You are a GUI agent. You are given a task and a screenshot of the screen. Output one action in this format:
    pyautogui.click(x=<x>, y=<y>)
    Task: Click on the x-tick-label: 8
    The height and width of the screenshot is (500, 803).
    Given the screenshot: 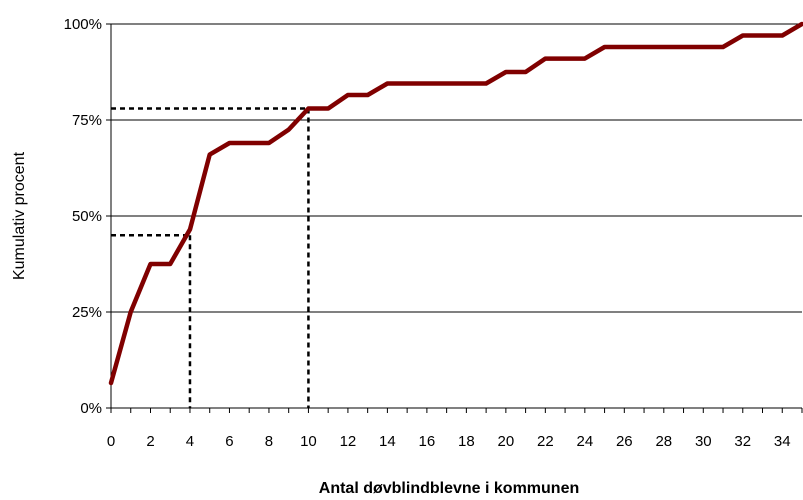 What is the action you would take?
    pyautogui.click(x=269, y=441)
    